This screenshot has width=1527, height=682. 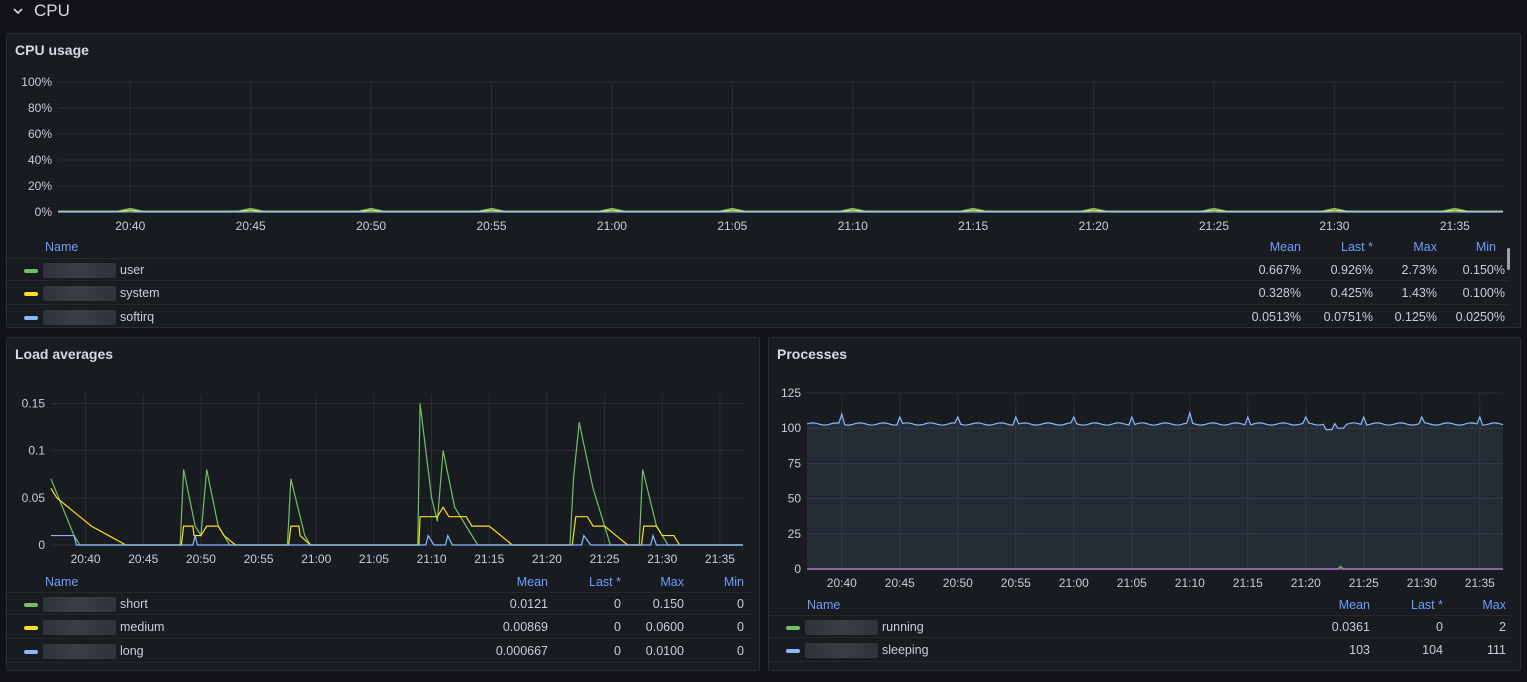 I want to click on legend-header: Name Mean Last * Max, so click(x=1144, y=604).